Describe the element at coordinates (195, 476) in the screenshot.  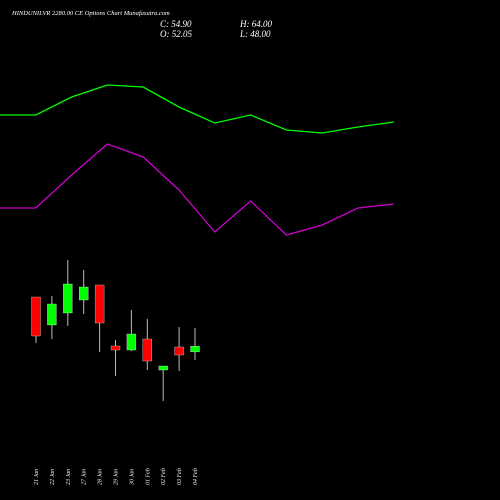
I see `x-tick-label: 04 Feb` at that location.